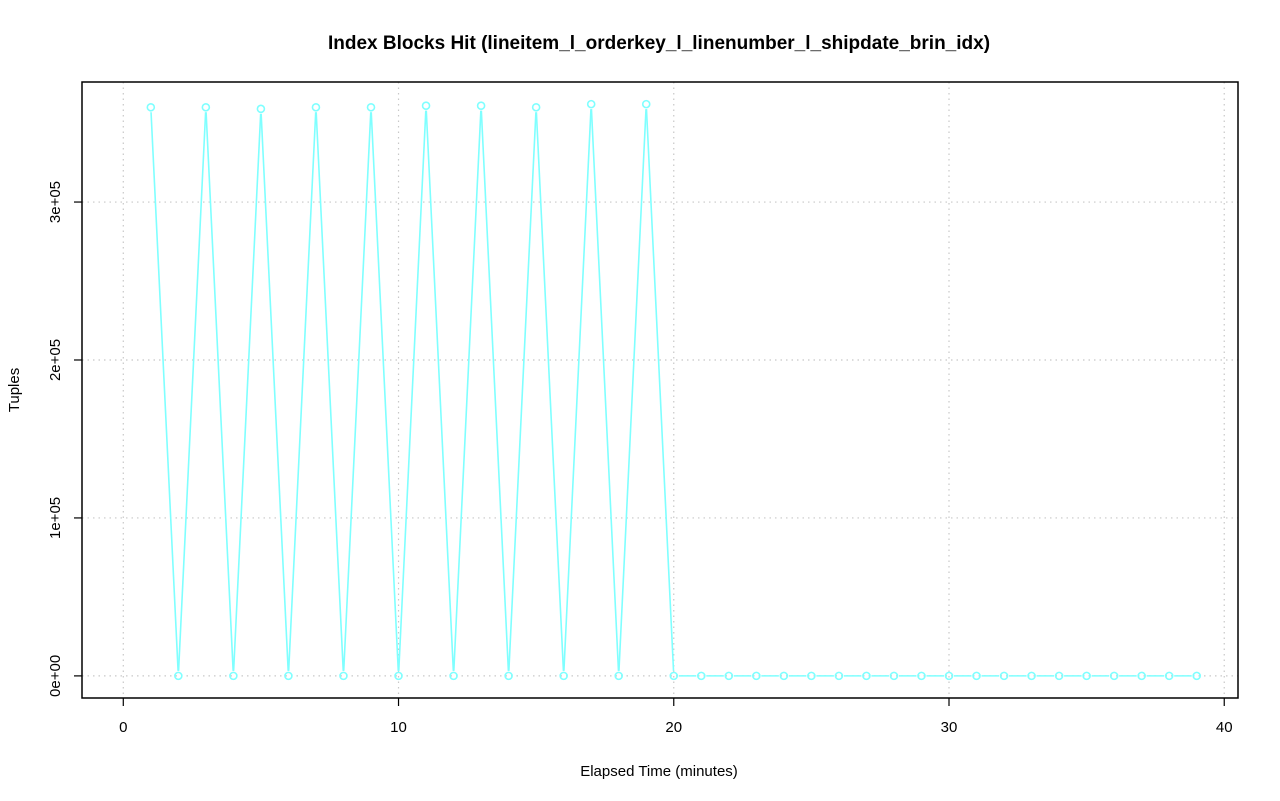 This screenshot has height=801, width=1280. What do you see at coordinates (398, 727) in the screenshot?
I see `x-tick-label-1: 10` at bounding box center [398, 727].